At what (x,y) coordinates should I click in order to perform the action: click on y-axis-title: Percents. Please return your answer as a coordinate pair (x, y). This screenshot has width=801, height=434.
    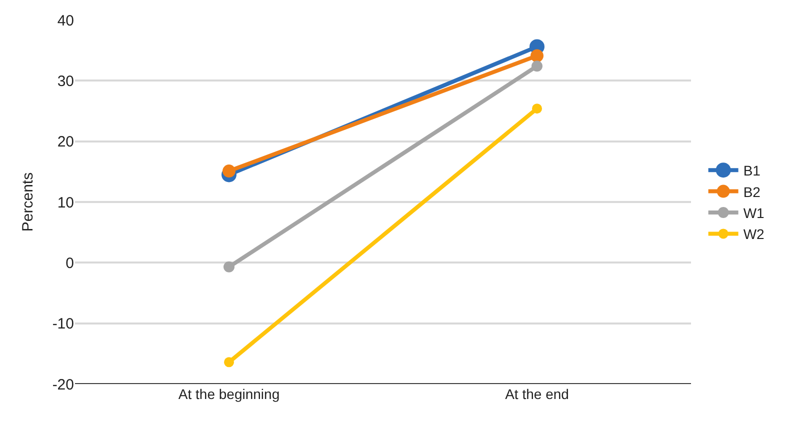
    Looking at the image, I should click on (28, 202).